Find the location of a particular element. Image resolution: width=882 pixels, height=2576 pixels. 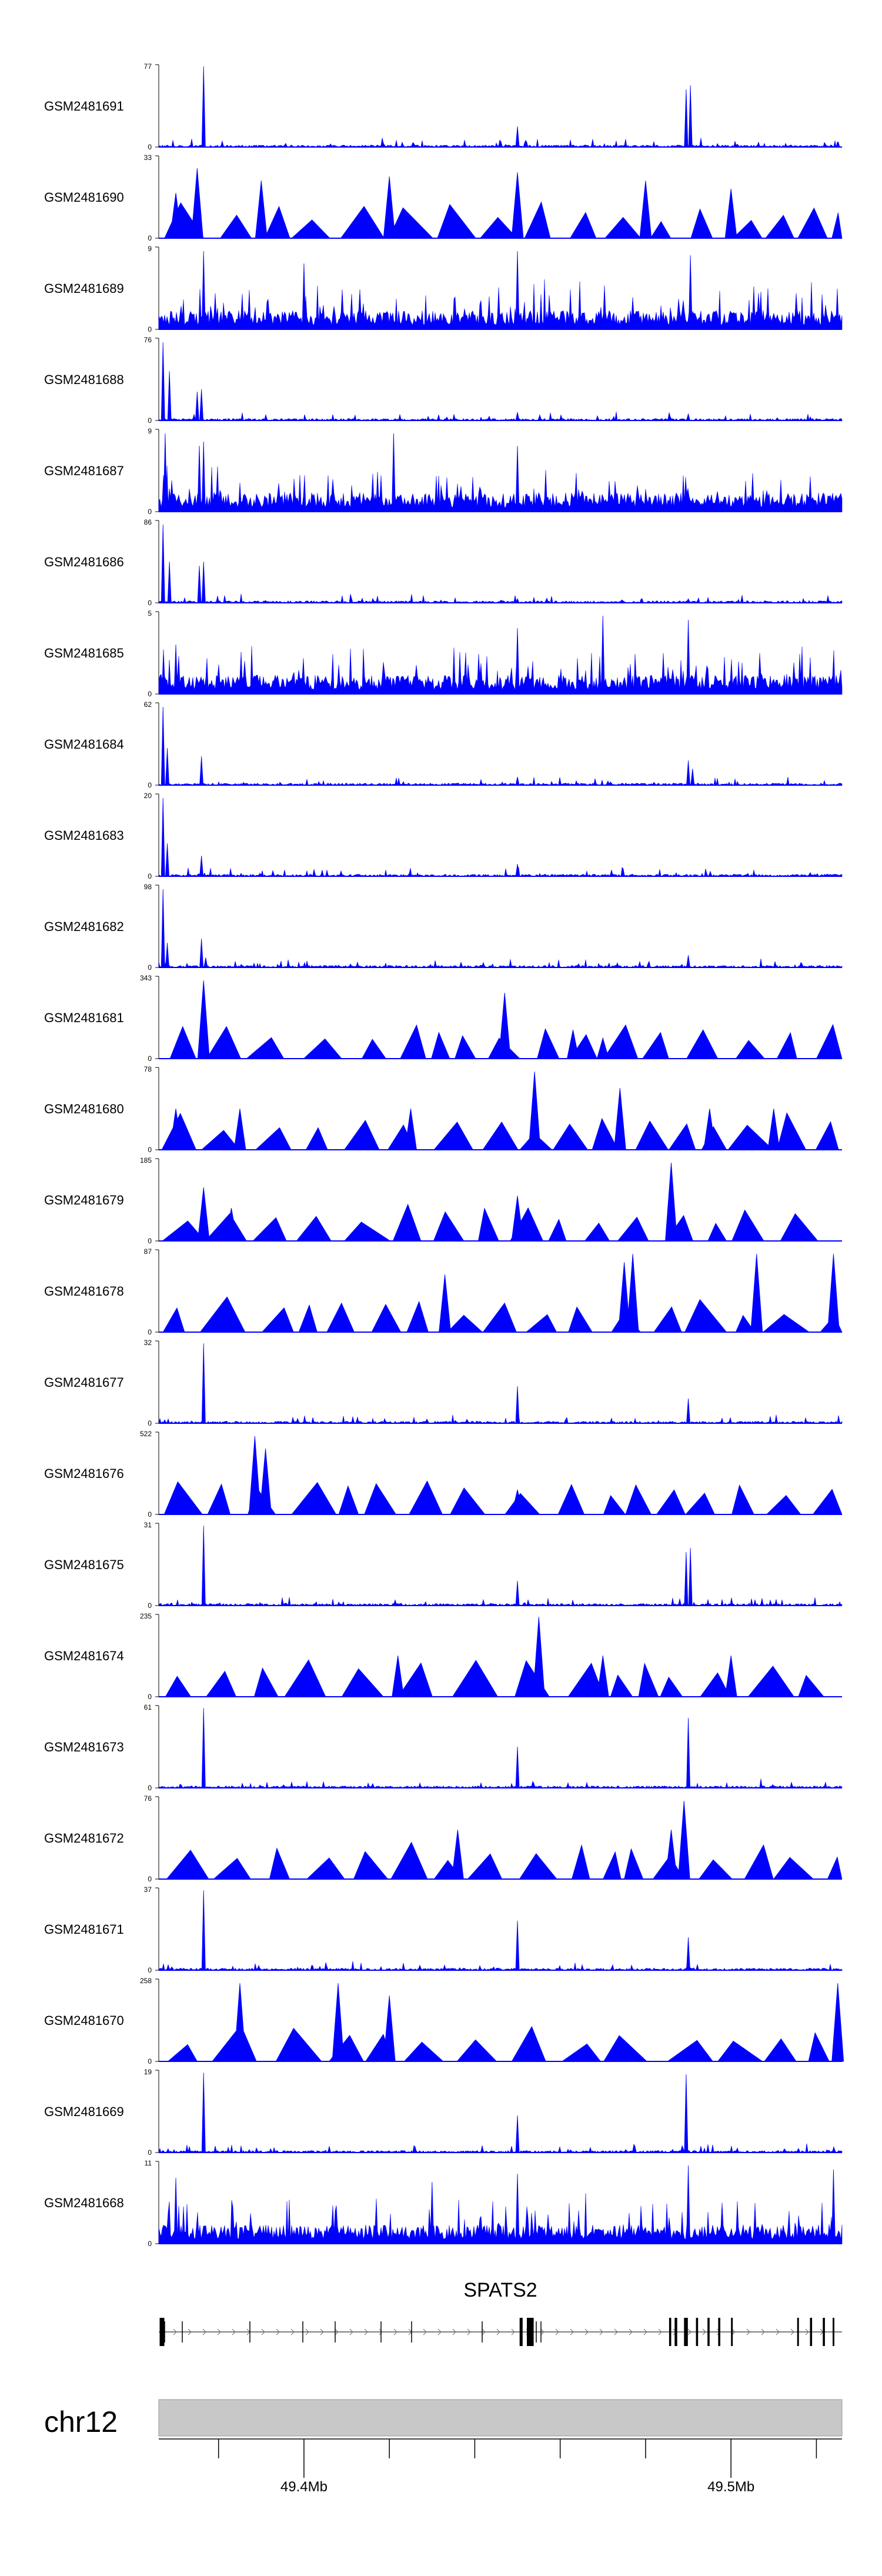

y-axis-max: 33 is located at coordinates (148, 158).